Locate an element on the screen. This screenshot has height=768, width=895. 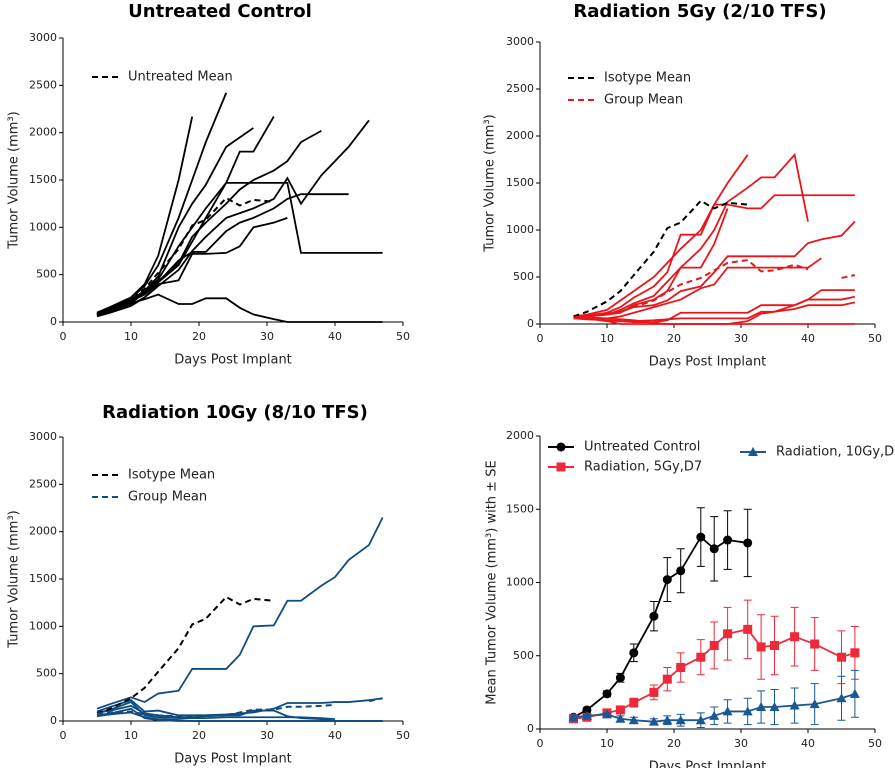
legend-label: Radiation, 5Gy,D7 is located at coordinates (643, 467).